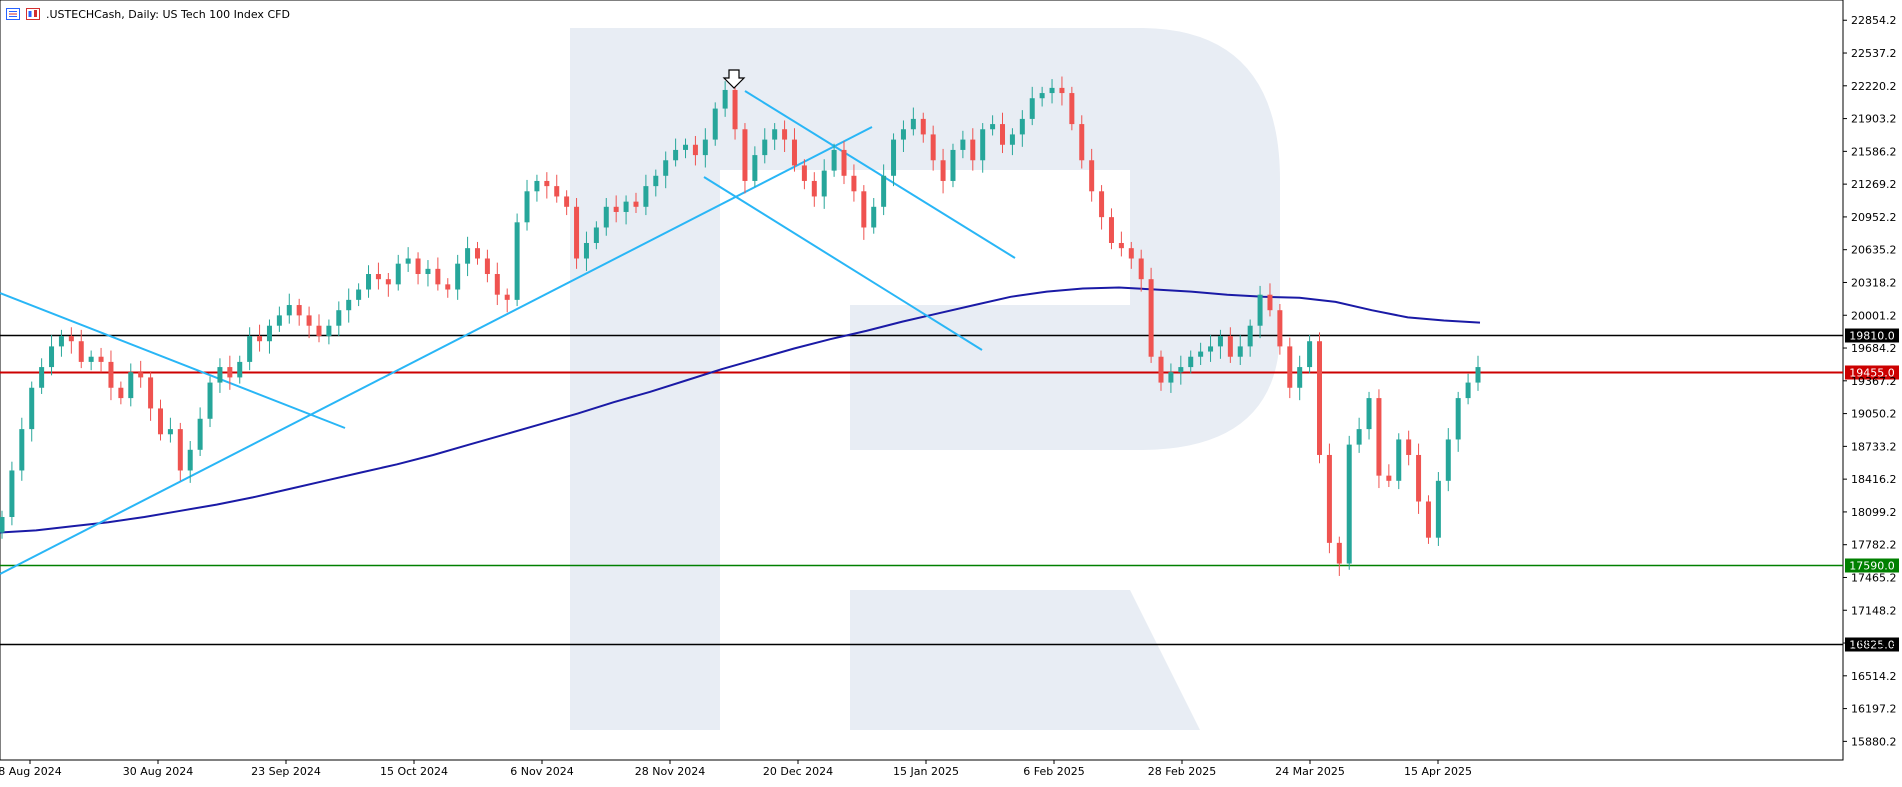 Image resolution: width=1902 pixels, height=787 pixels. What do you see at coordinates (31, 771) in the screenshot?
I see `x-tick-label-0: 8 Aug 2024` at bounding box center [31, 771].